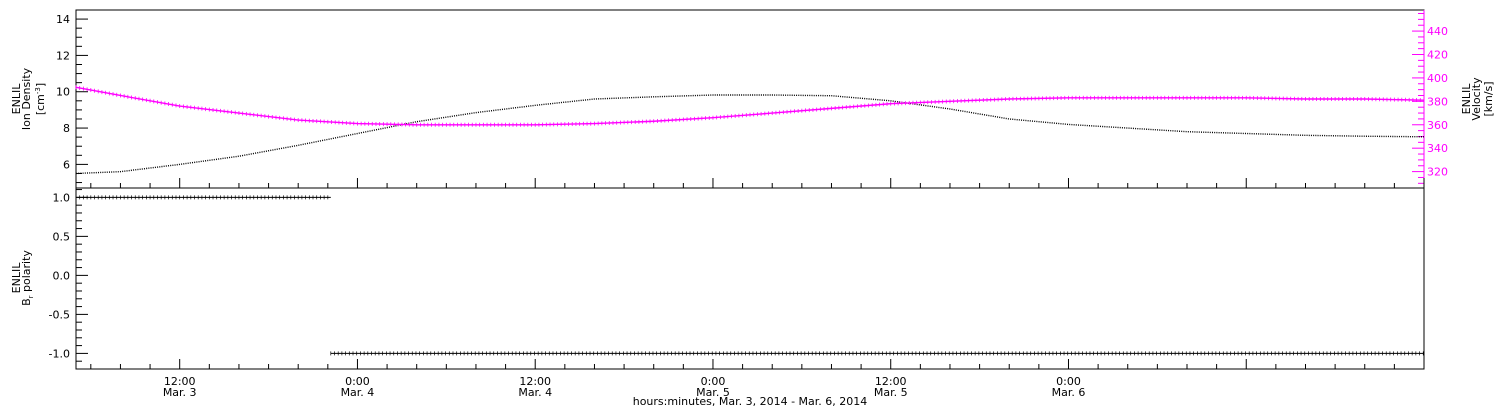  Describe the element at coordinates (1437, 125) in the screenshot. I see `velocity-tick-label: 360` at that location.